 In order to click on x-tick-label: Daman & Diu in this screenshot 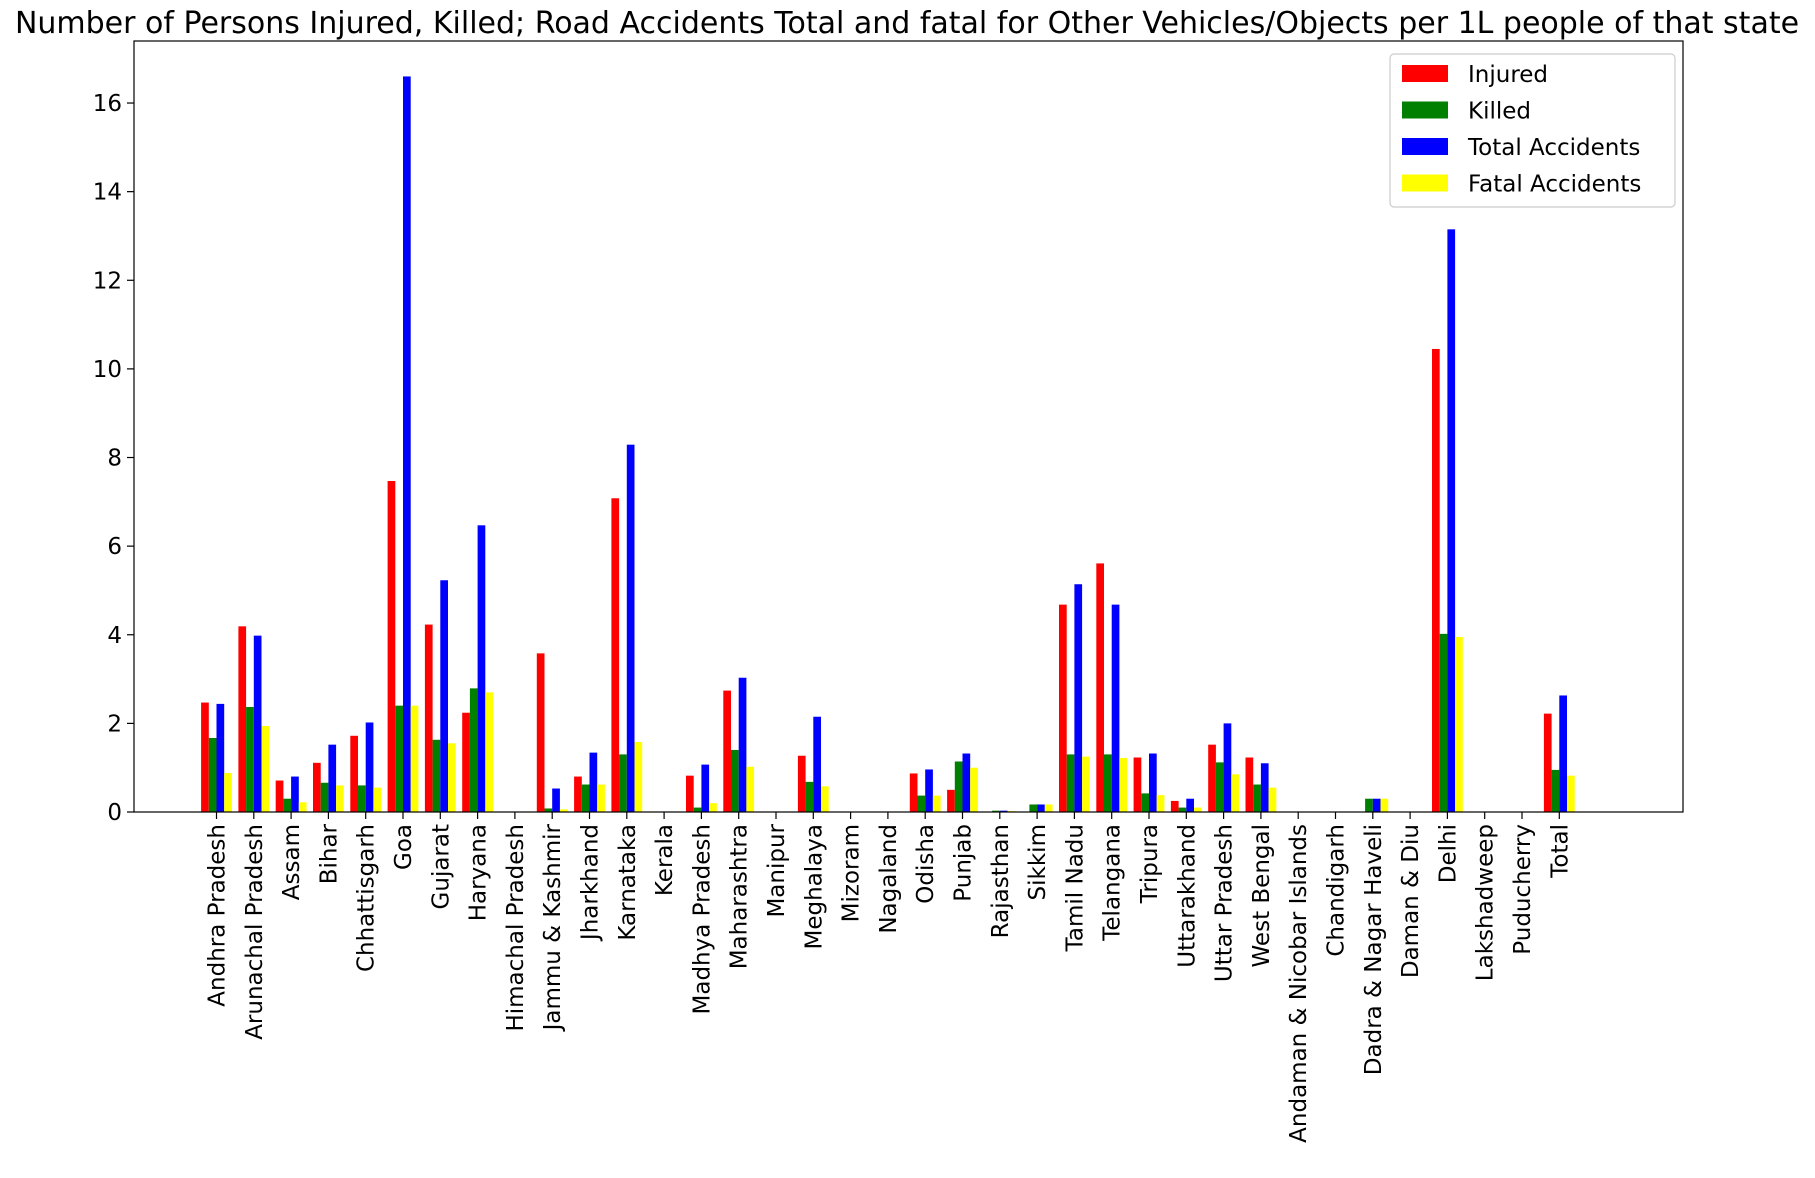, I will do `click(1411, 901)`.